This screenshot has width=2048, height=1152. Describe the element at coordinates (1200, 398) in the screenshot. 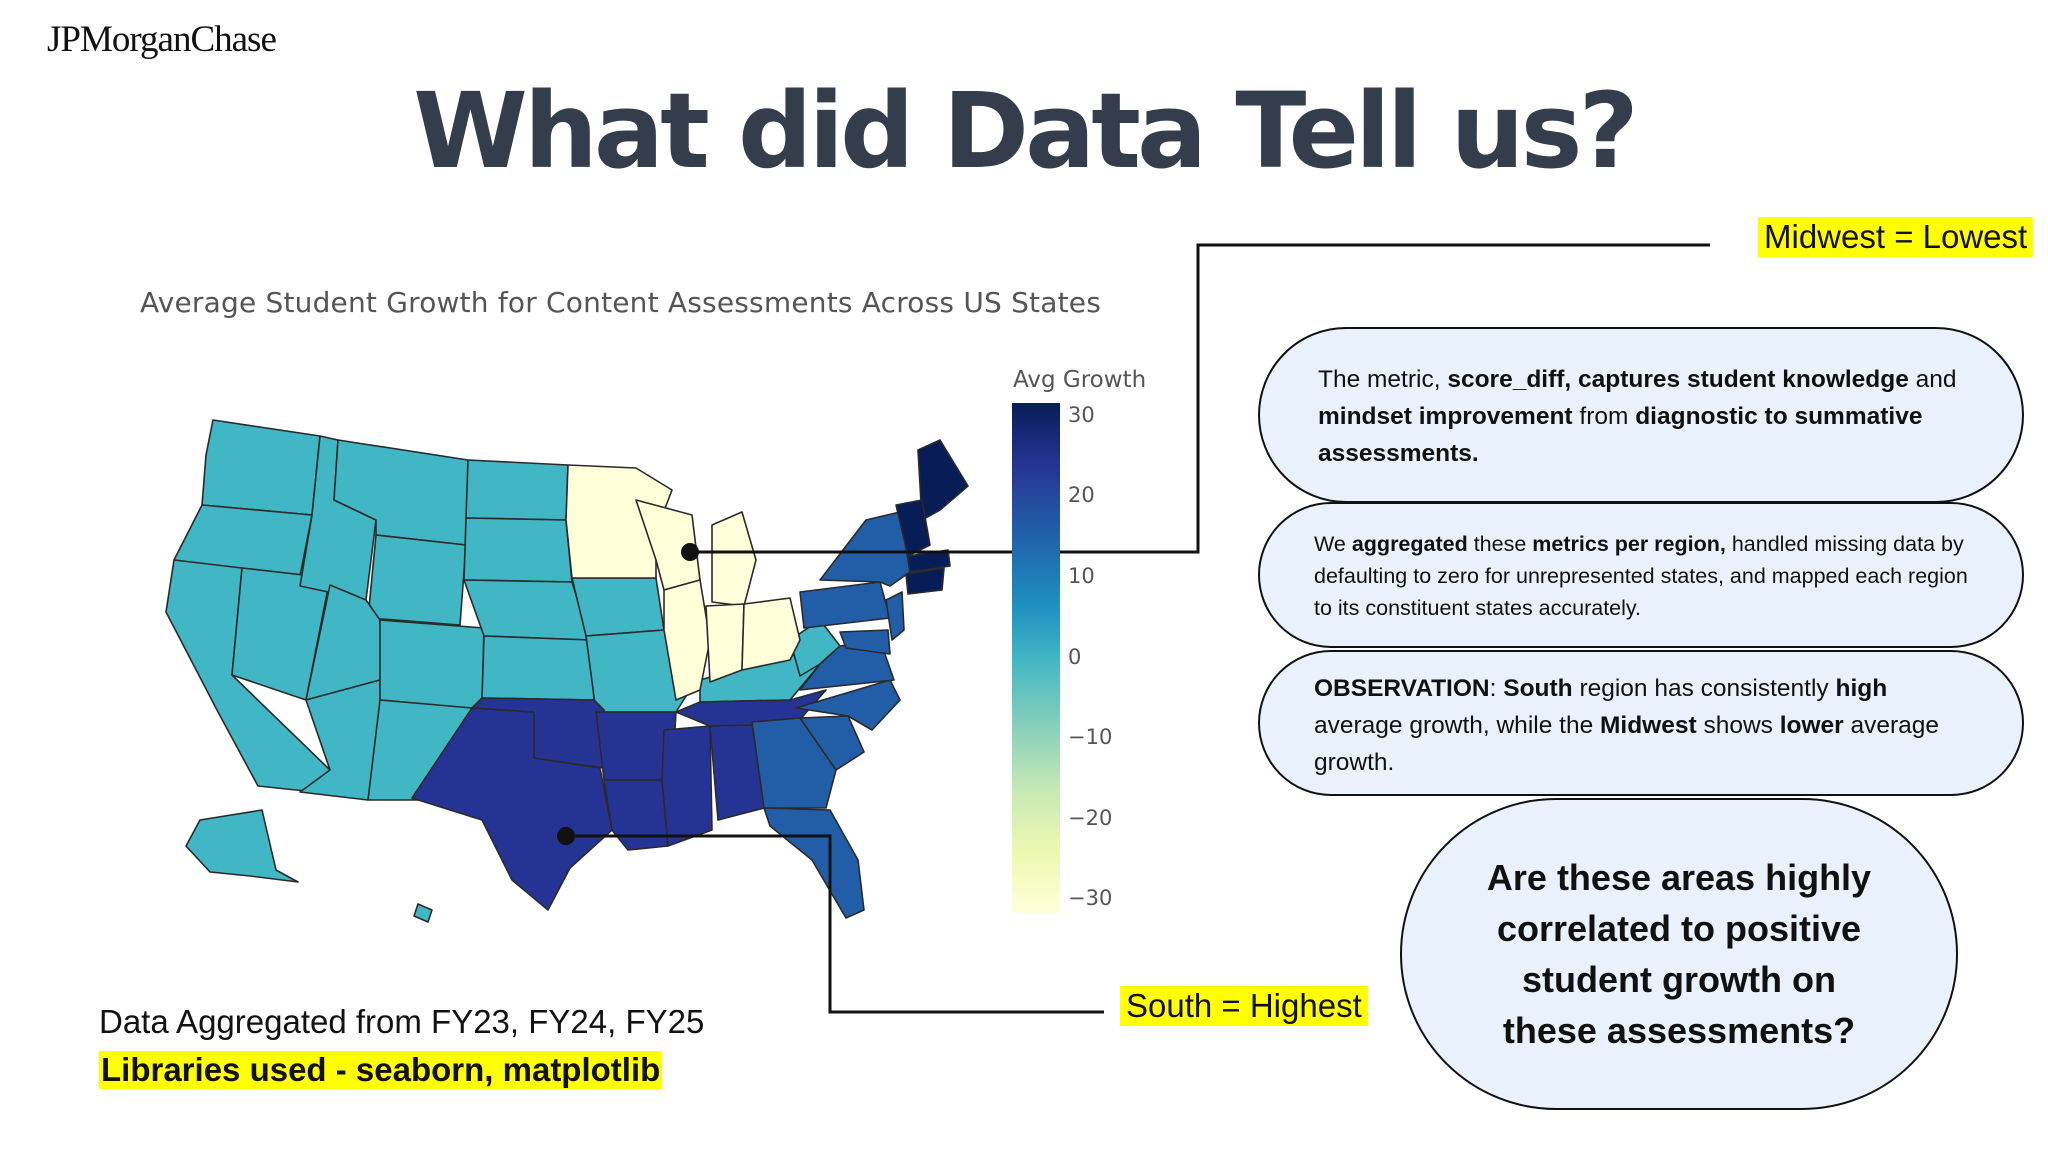

I see `midwest-connector-line` at that location.